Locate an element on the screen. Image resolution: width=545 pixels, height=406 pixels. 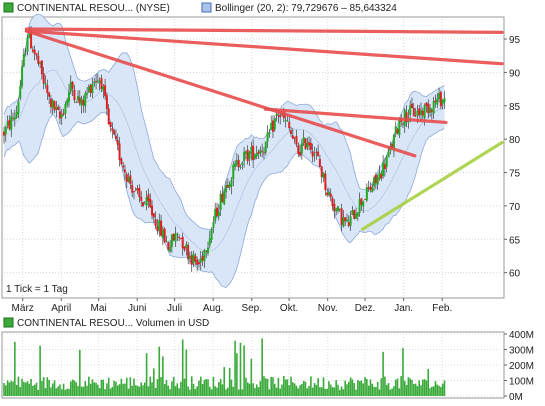
x-tick-label: Aug. is located at coordinates (213, 308).